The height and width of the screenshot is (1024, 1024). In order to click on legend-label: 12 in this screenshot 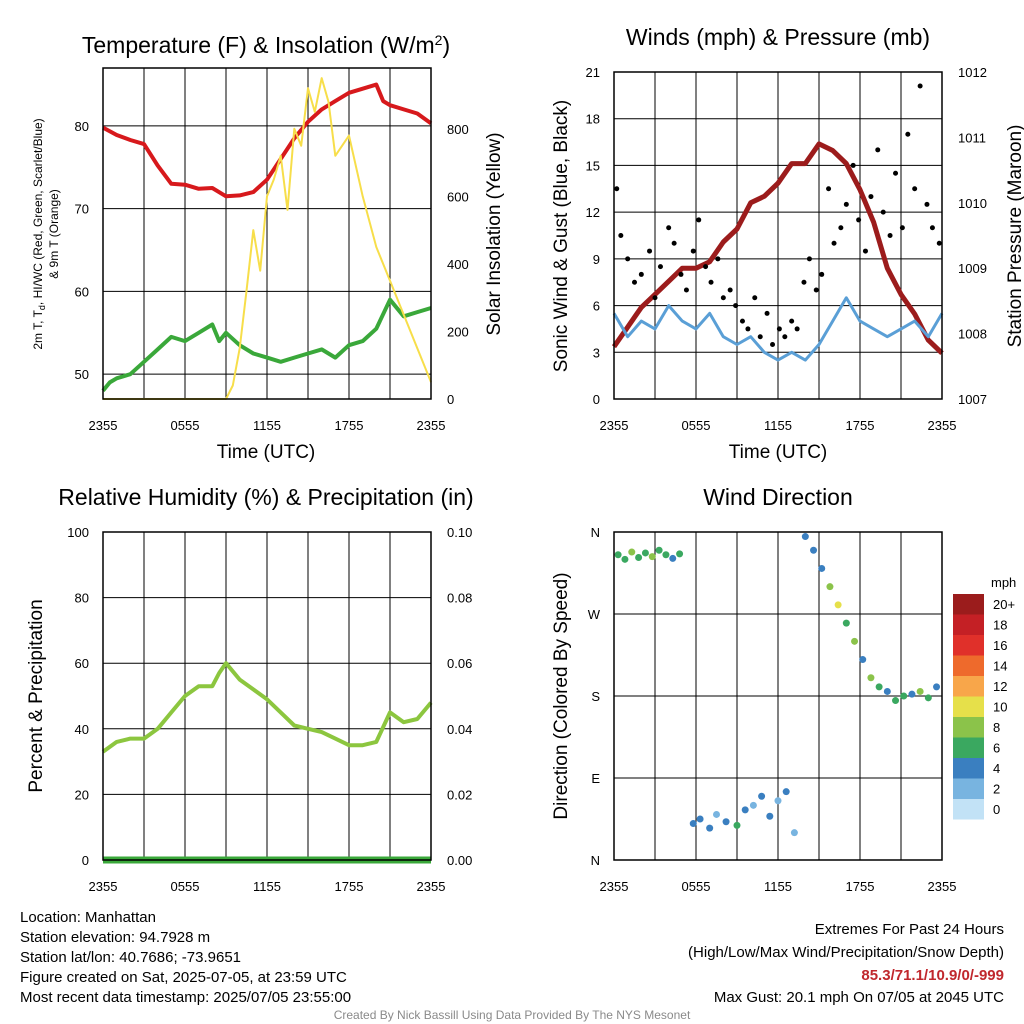, I will do `click(1000, 686)`.